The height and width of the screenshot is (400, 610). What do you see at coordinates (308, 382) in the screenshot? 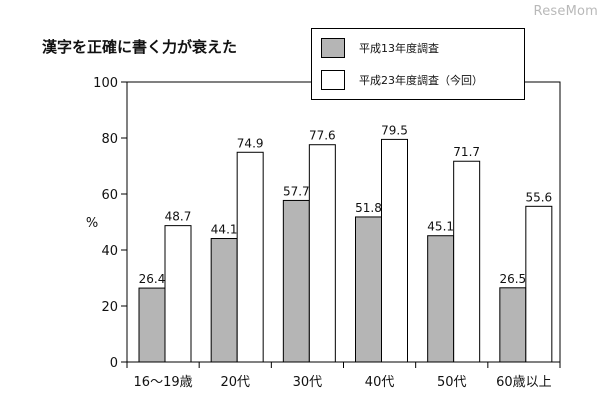
I see `x-tick-label: 30代` at bounding box center [308, 382].